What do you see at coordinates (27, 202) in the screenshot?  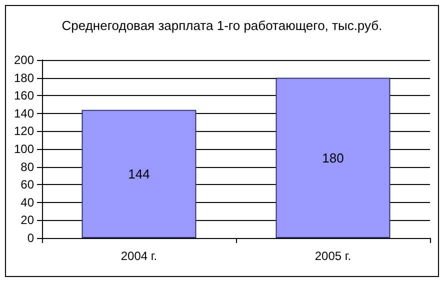 I see `y-tick-label: 40` at bounding box center [27, 202].